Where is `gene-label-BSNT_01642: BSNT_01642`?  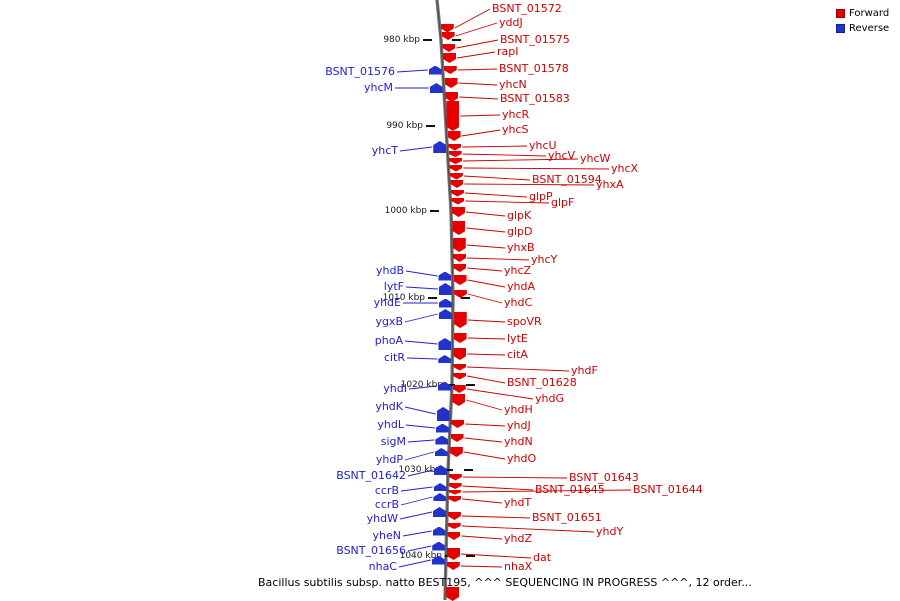 gene-label-BSNT_01642: BSNT_01642 is located at coordinates (371, 475).